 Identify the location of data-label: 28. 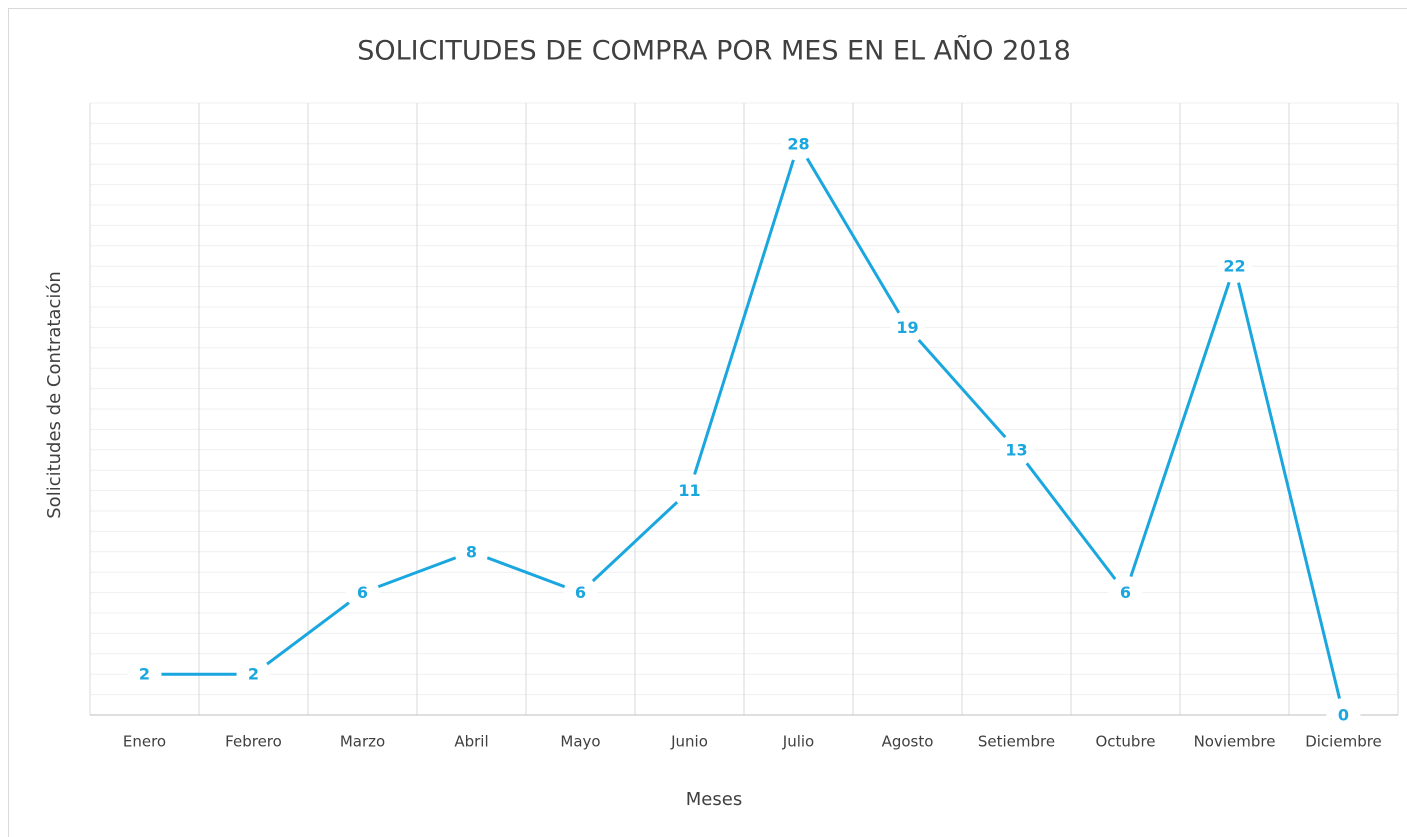
(798, 143).